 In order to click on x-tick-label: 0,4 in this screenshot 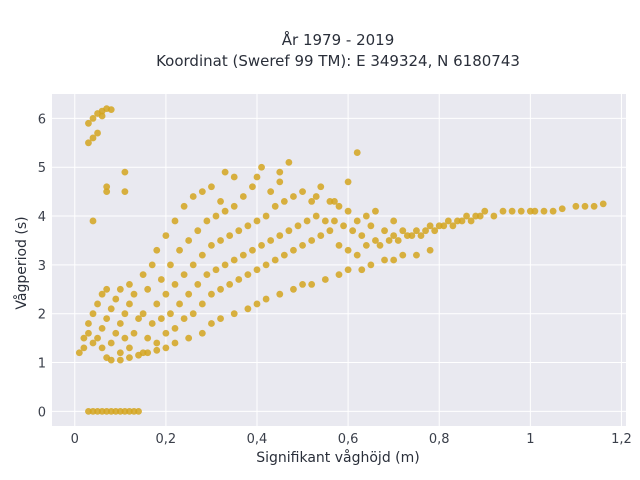, I will do `click(257, 439)`.